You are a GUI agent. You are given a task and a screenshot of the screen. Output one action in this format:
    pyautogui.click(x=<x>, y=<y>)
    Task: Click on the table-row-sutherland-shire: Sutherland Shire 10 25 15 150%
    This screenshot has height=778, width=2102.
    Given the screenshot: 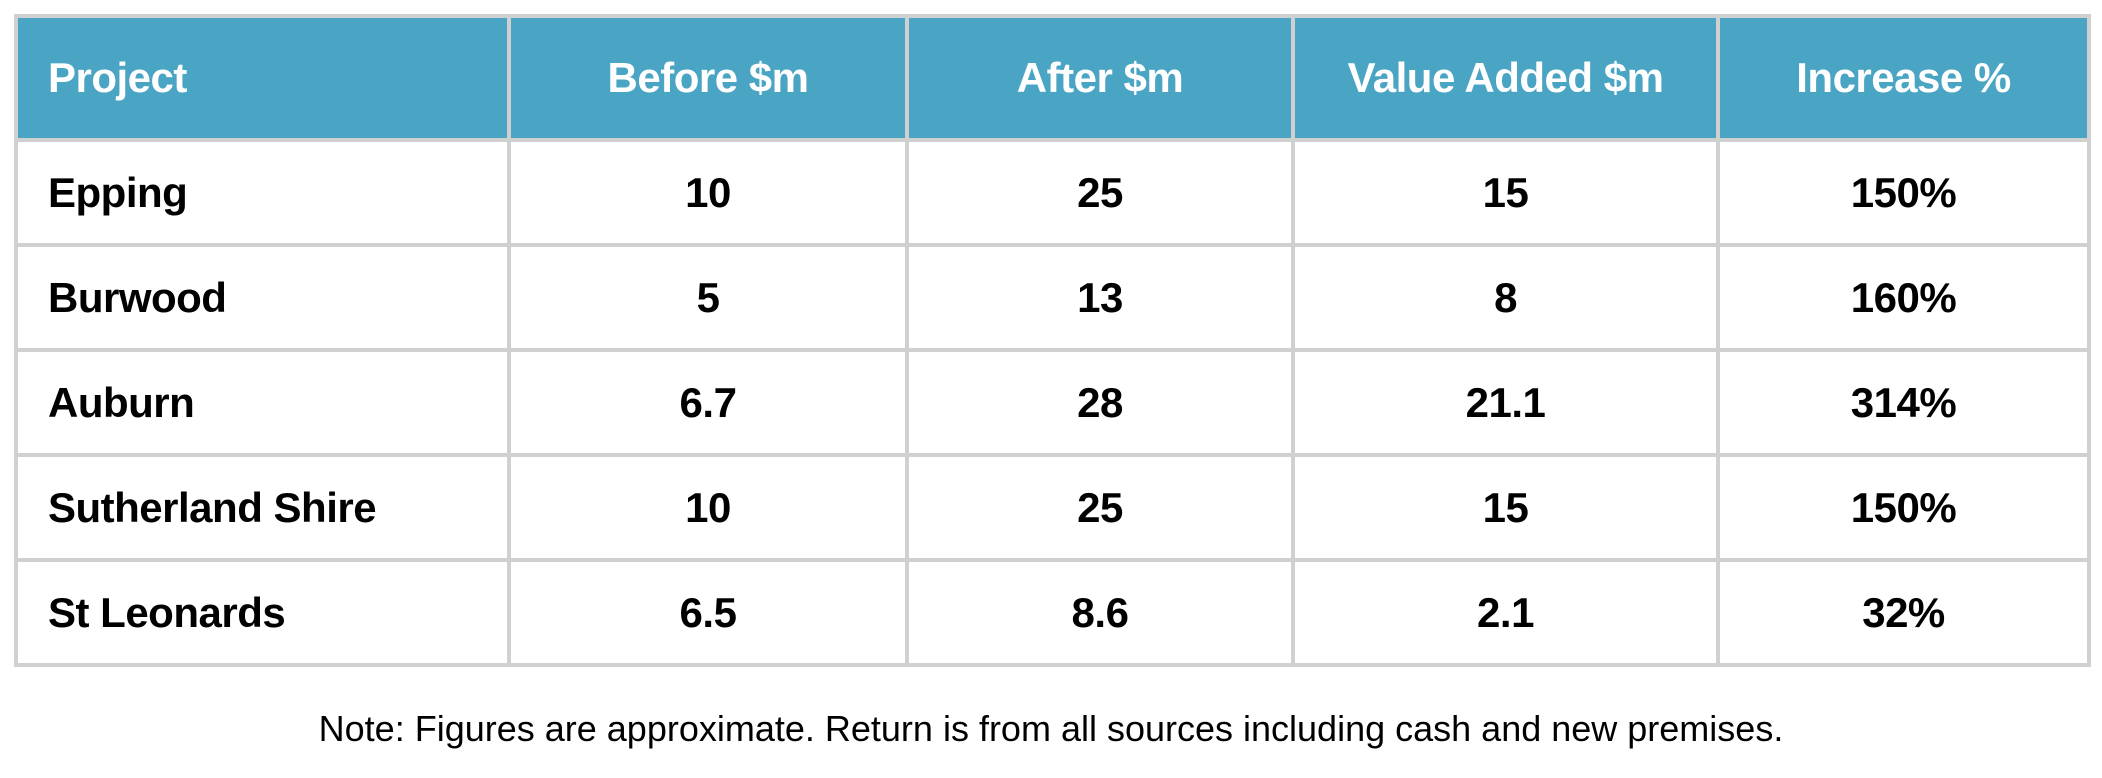 What is the action you would take?
    pyautogui.click(x=1052, y=507)
    